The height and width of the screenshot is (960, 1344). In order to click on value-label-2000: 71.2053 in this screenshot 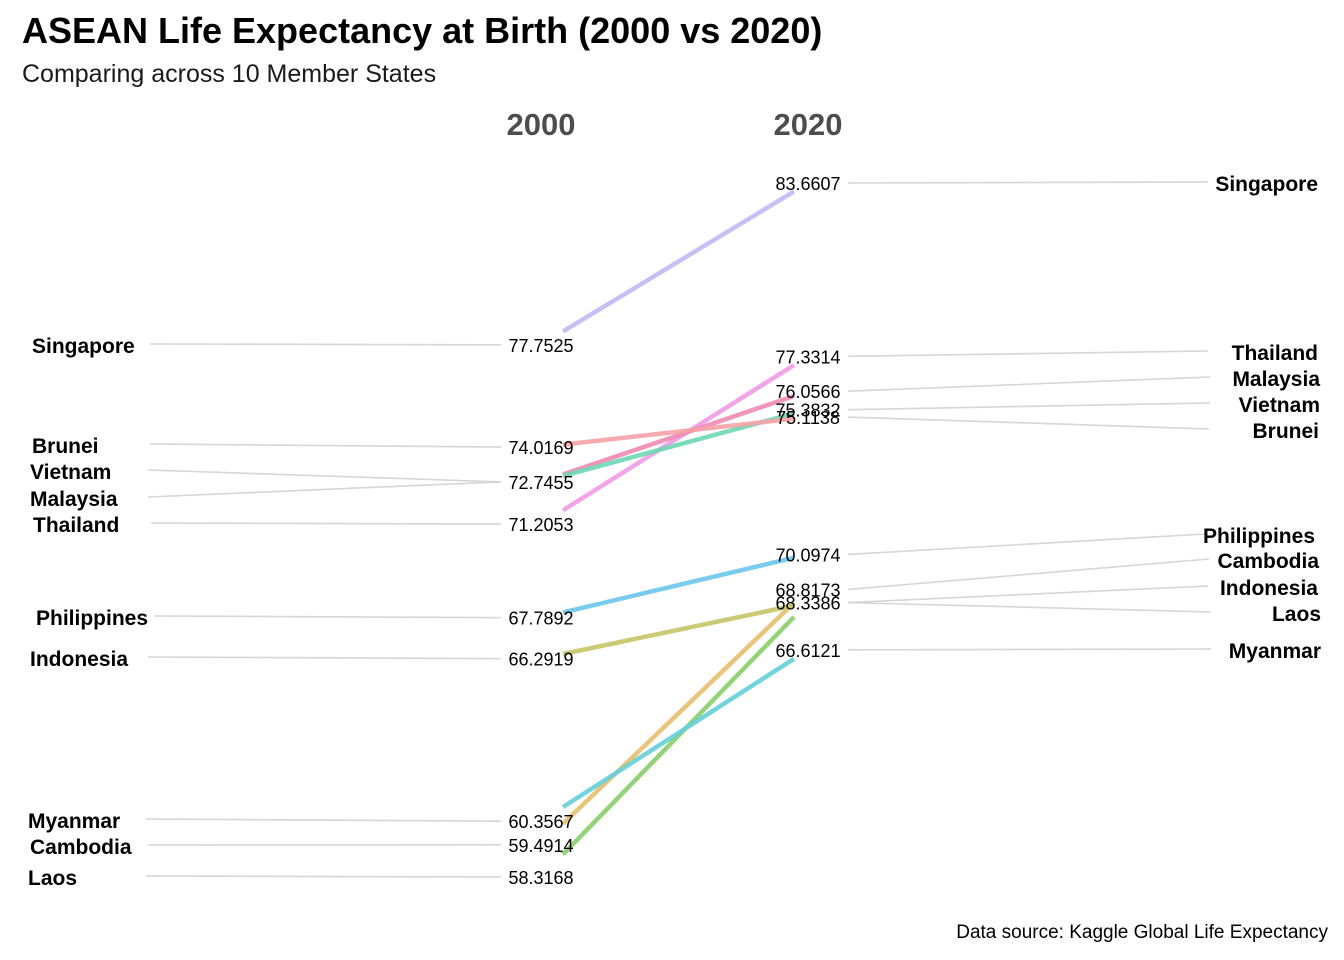, I will do `click(540, 525)`.